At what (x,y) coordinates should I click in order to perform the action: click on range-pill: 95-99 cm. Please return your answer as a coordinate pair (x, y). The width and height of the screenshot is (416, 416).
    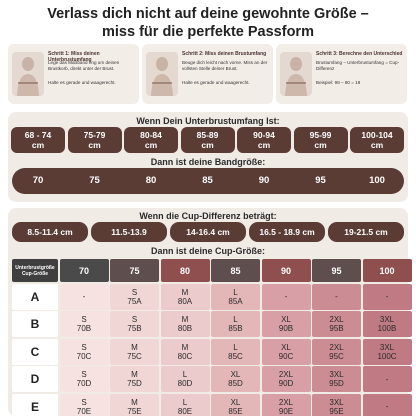
    Looking at the image, I should click on (320, 140).